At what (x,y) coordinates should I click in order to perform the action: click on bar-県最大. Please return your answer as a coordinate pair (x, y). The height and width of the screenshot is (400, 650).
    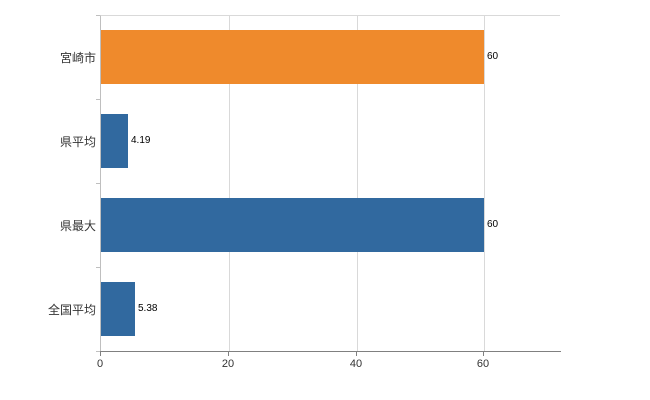
    Looking at the image, I should click on (292, 225).